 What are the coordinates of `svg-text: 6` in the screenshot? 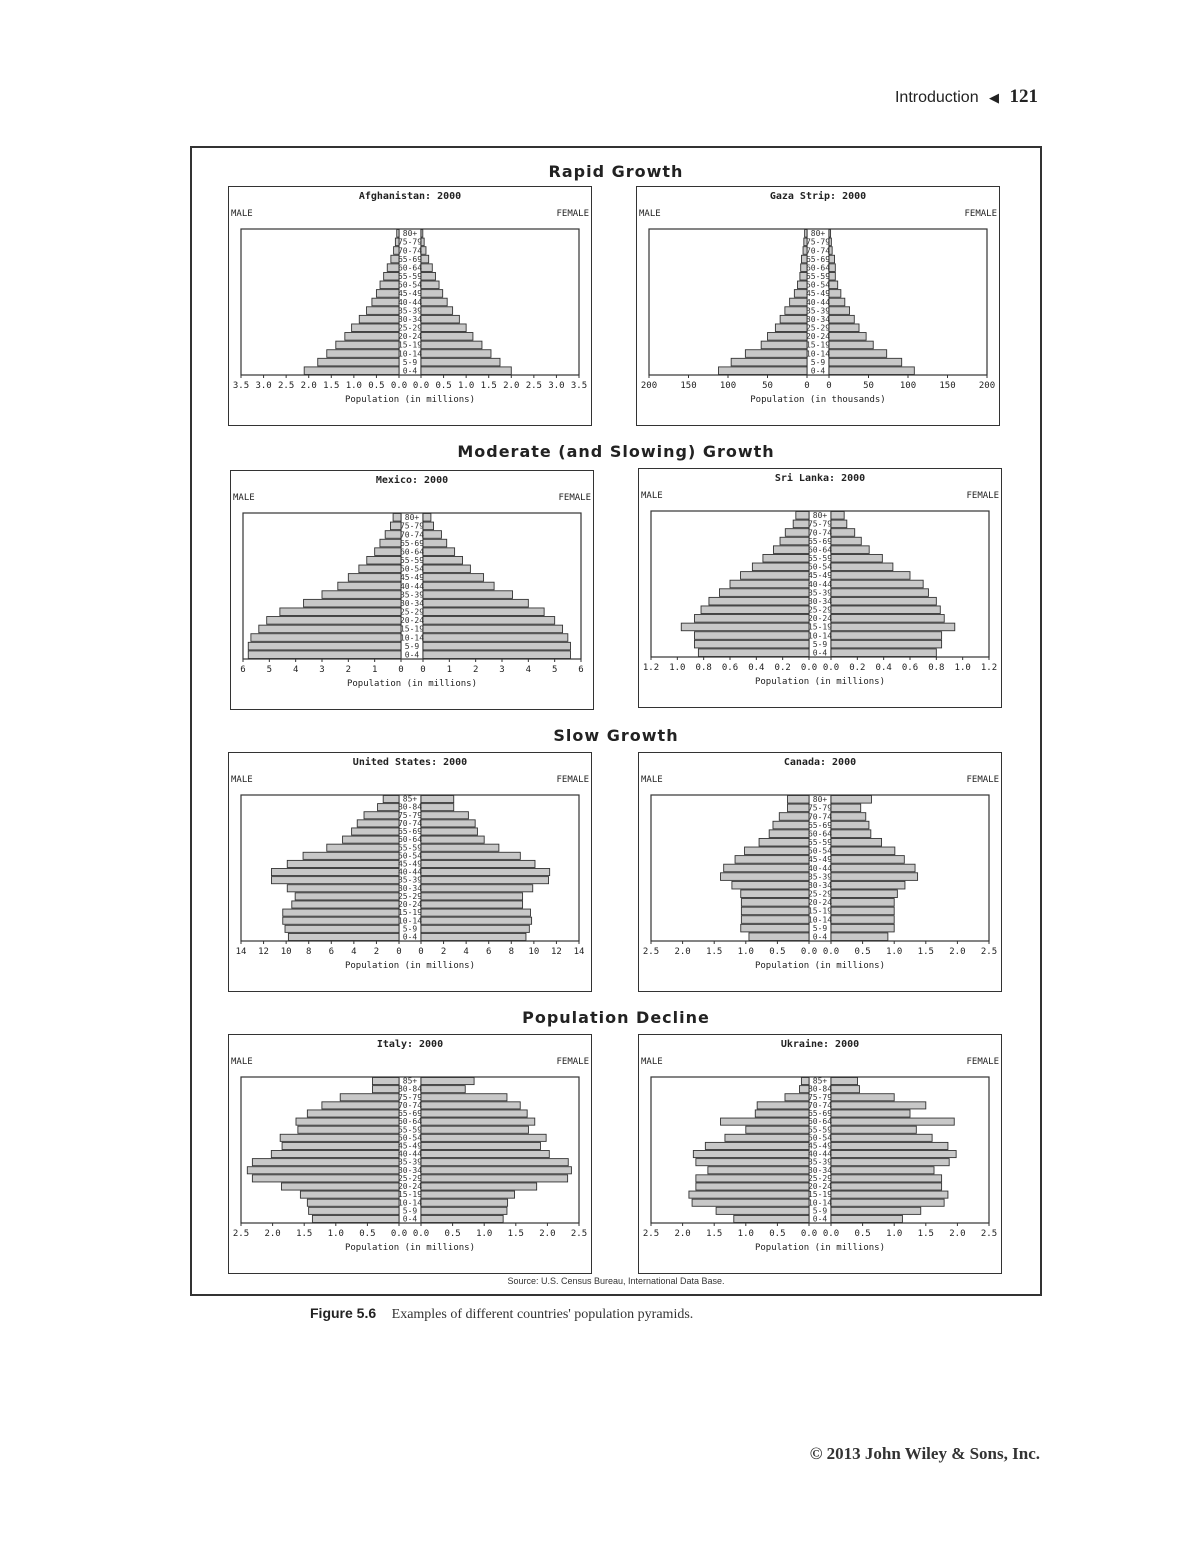 It's located at (488, 952).